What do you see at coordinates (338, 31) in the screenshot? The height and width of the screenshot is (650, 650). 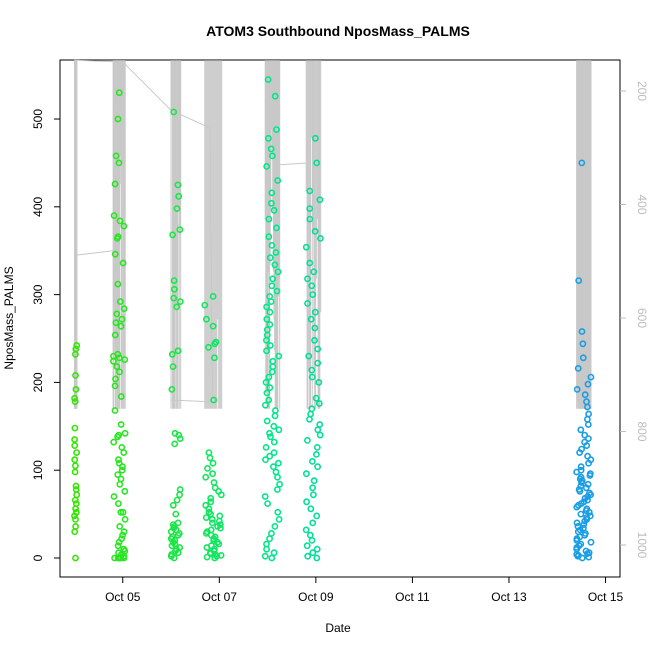 I see `chart-title: ATOM3 Southbound NposMass_PALMS` at bounding box center [338, 31].